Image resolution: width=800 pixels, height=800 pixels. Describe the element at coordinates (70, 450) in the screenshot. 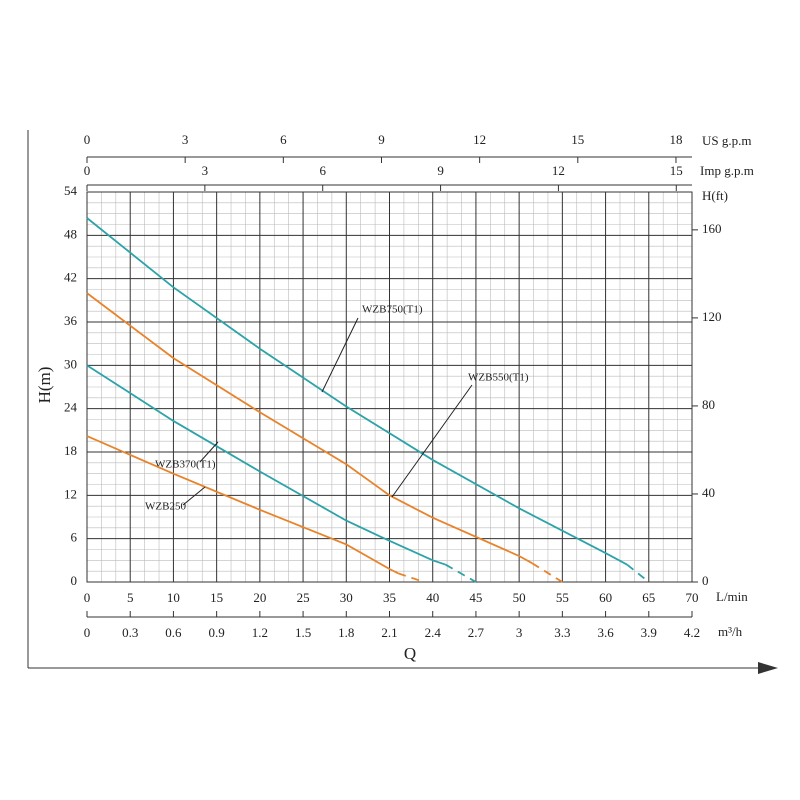

I see `y-tick-label: 18` at that location.